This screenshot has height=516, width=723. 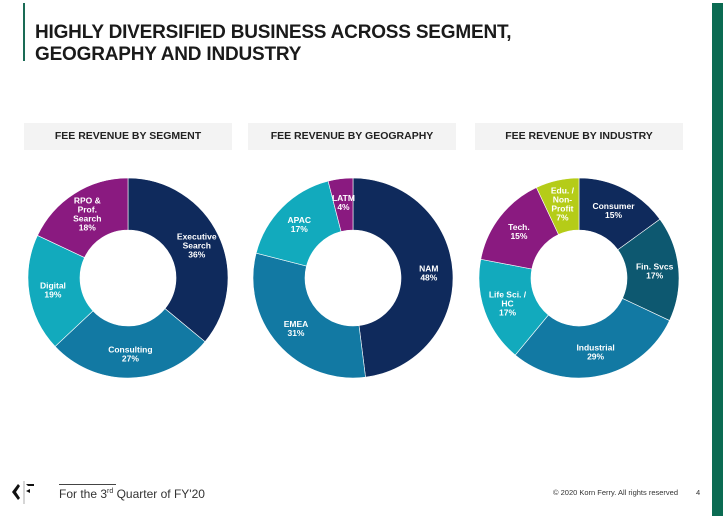 I want to click on donut-slice-rpo-prof-search, so click(x=83, y=217).